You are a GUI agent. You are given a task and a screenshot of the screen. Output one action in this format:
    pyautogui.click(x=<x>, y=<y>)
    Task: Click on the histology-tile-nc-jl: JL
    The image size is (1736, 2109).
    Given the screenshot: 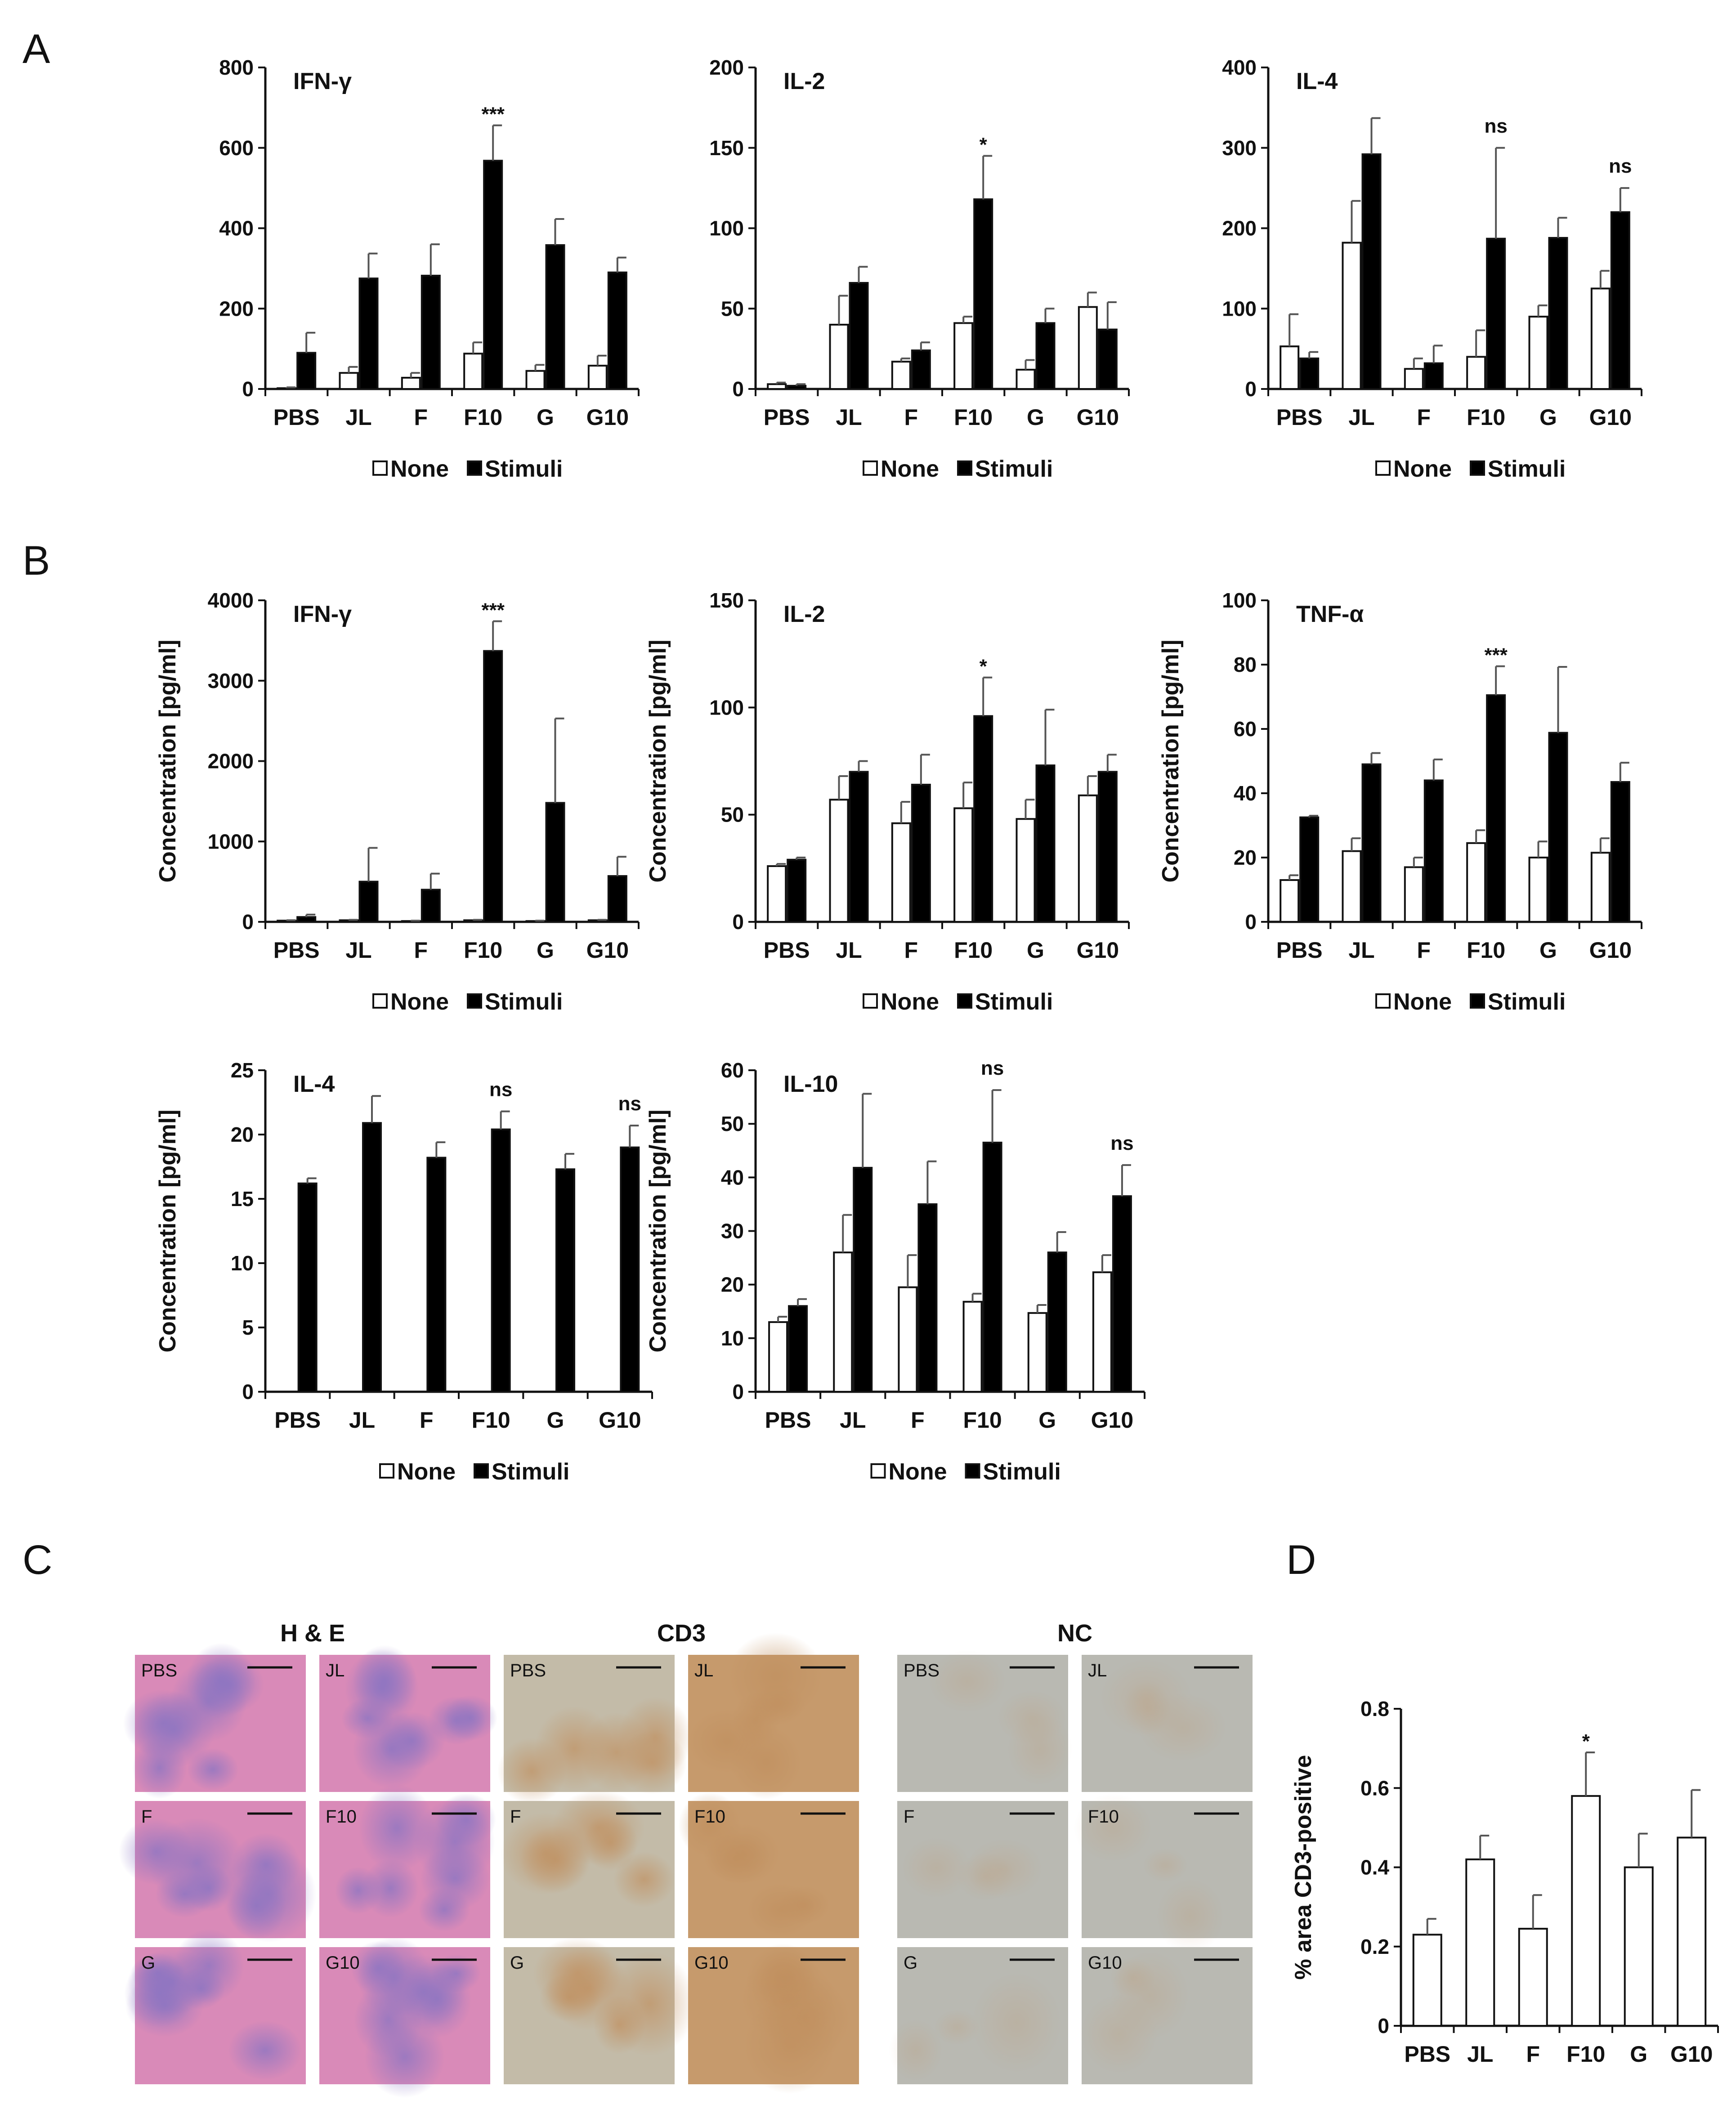 What is the action you would take?
    pyautogui.click(x=1167, y=1724)
    